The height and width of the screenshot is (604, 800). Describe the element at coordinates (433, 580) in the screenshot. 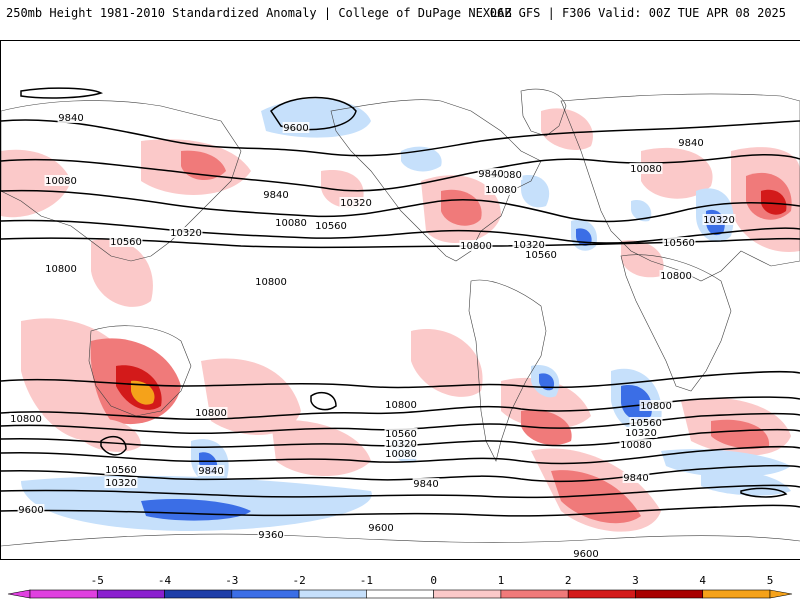

I see `colorbar-tick-label: 0` at that location.